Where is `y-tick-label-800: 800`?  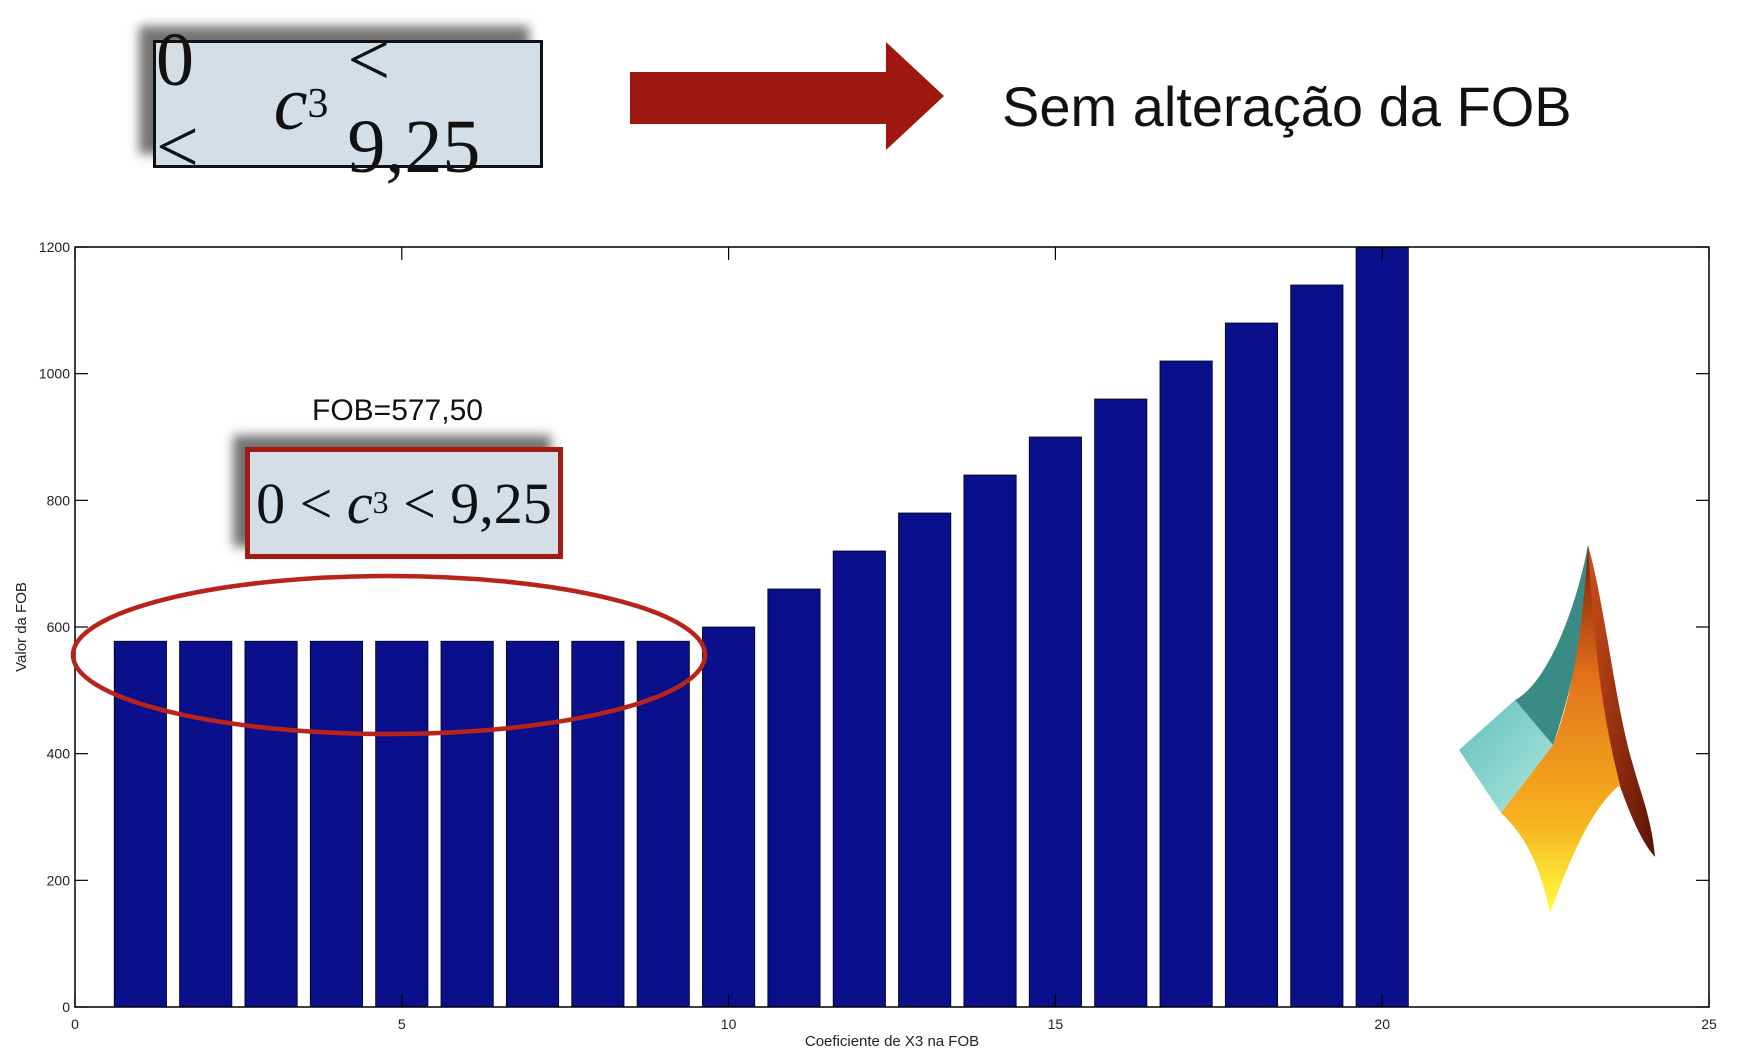
y-tick-label-800: 800 is located at coordinates (59, 500).